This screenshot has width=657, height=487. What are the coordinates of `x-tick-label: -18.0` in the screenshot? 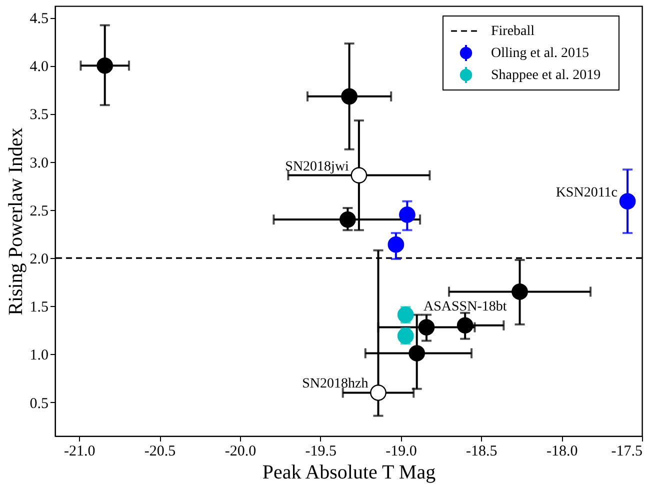 It's located at (562, 452).